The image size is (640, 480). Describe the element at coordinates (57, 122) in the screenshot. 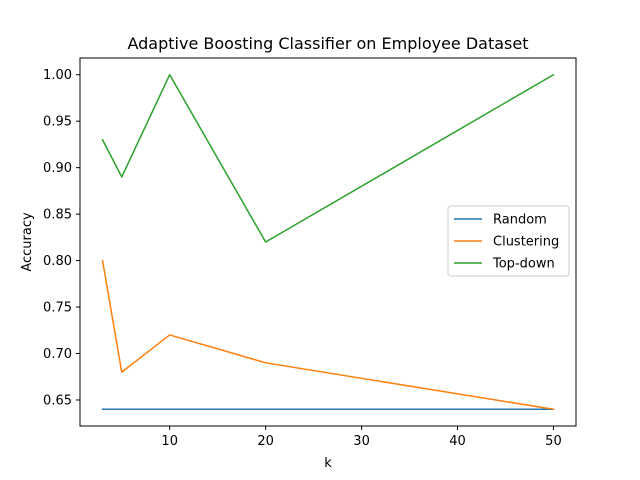

I see `y-tick-label: 0.95` at that location.